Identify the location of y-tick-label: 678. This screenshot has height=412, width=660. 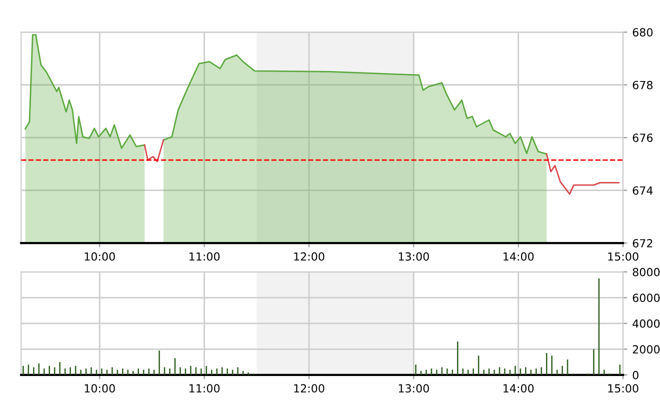
(642, 85).